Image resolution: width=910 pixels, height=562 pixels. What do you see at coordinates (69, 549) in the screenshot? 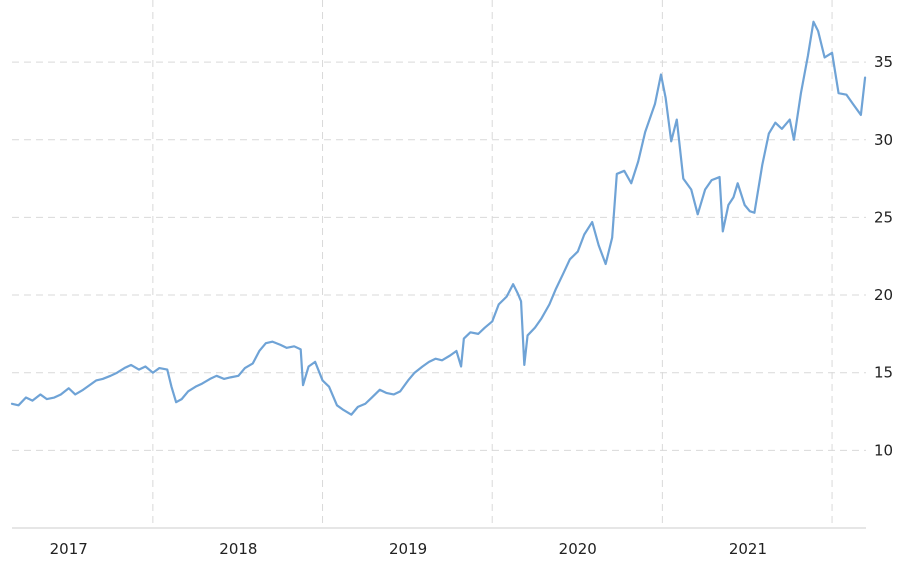
I see `x-tick-label: 2017` at bounding box center [69, 549].